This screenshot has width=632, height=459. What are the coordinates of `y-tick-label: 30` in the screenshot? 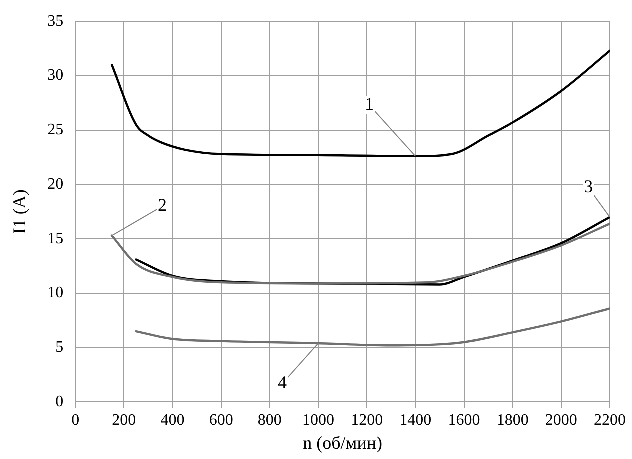 It's located at (56, 75).